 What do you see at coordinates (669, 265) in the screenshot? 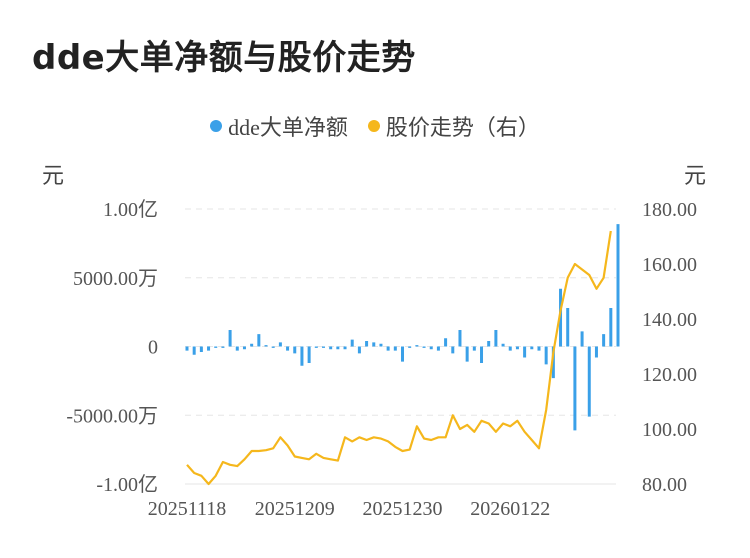
I see `right-tick-label: 160.00` at bounding box center [669, 265].